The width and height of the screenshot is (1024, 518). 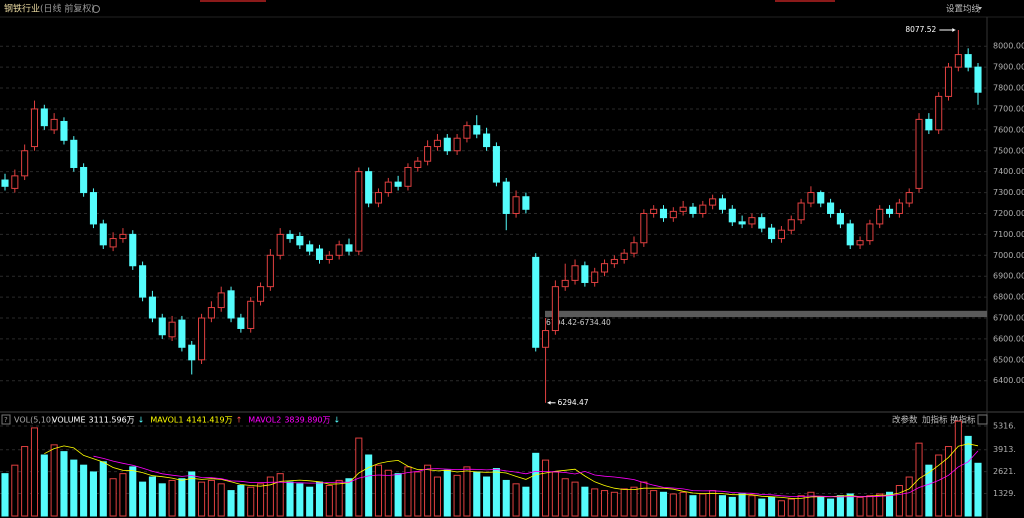 I want to click on indicator-button: 换指标, so click(x=963, y=420).